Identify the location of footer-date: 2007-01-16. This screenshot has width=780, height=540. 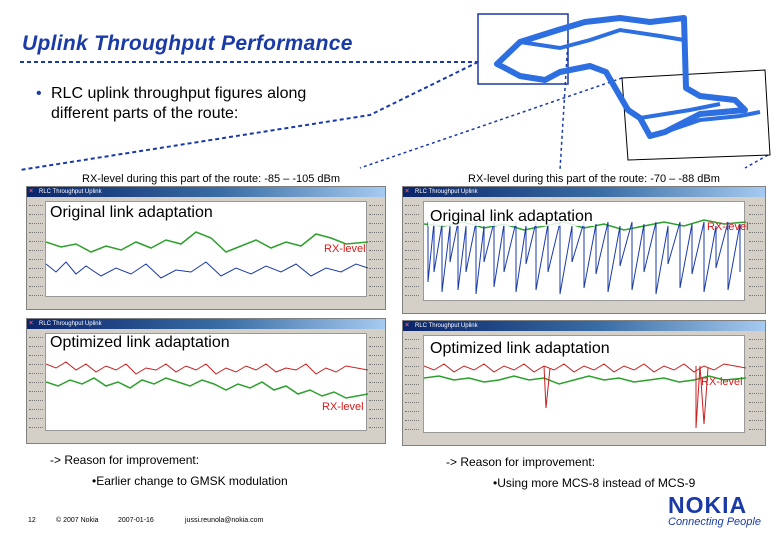
(136, 520).